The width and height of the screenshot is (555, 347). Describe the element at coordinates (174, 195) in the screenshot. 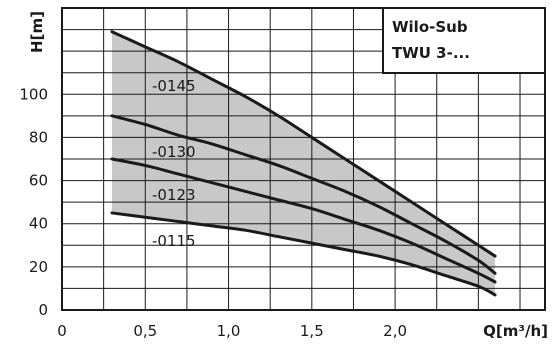

I see `curve-label: -0123` at that location.